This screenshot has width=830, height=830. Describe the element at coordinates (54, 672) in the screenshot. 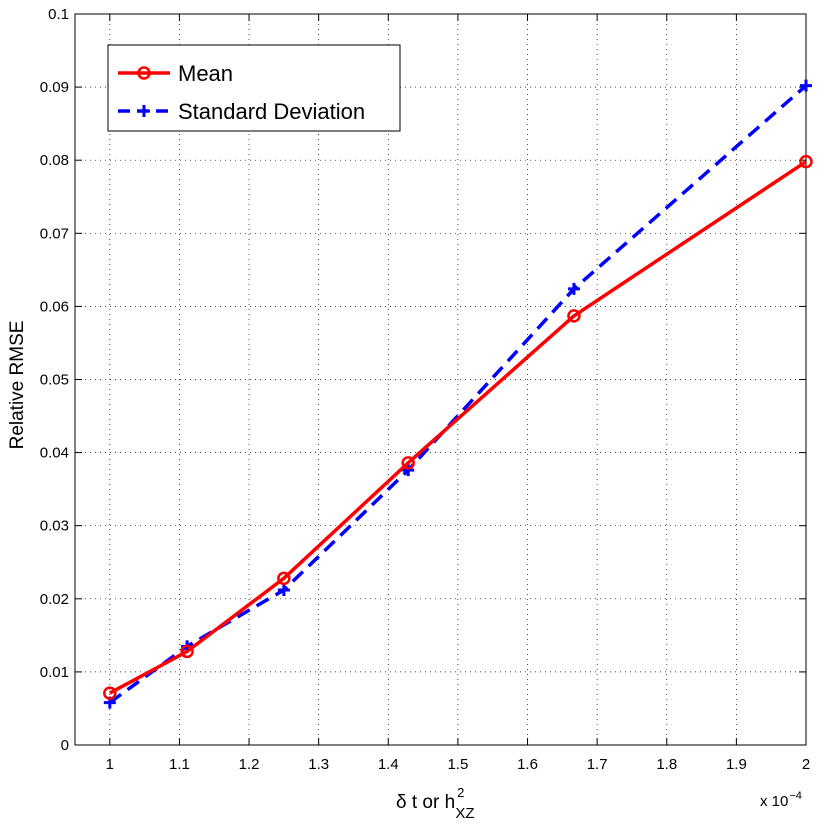

I see `y-tick-label: 0.01` at that location.